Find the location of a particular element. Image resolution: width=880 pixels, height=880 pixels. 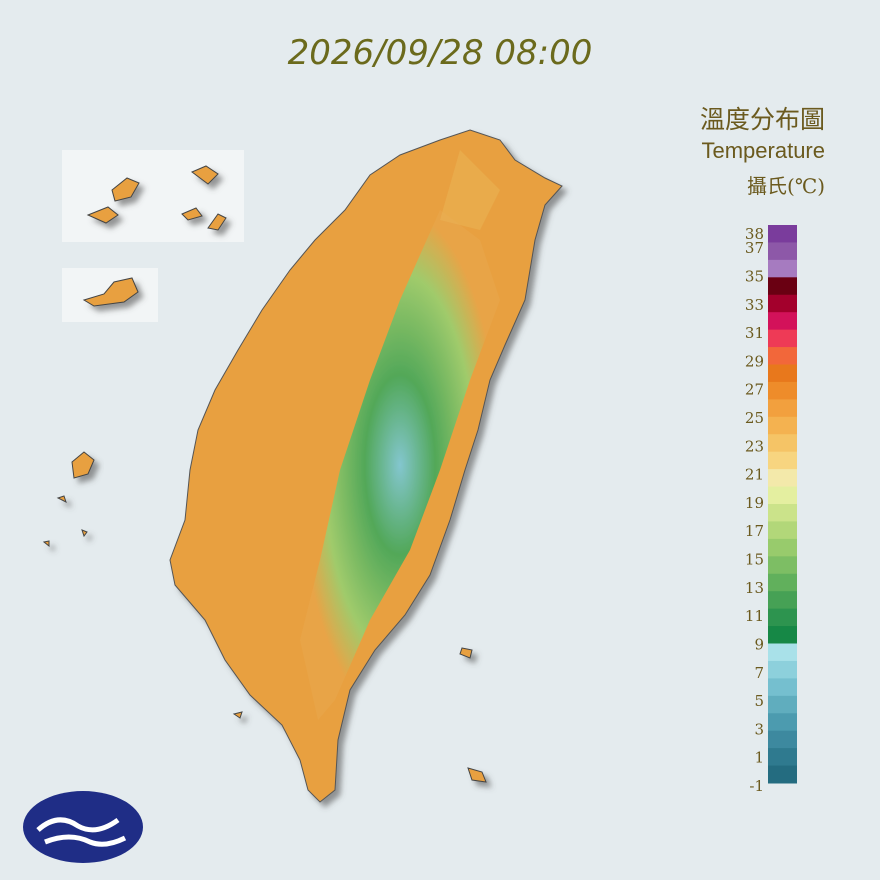

legend-tick-label: 37 is located at coordinates (754, 248).